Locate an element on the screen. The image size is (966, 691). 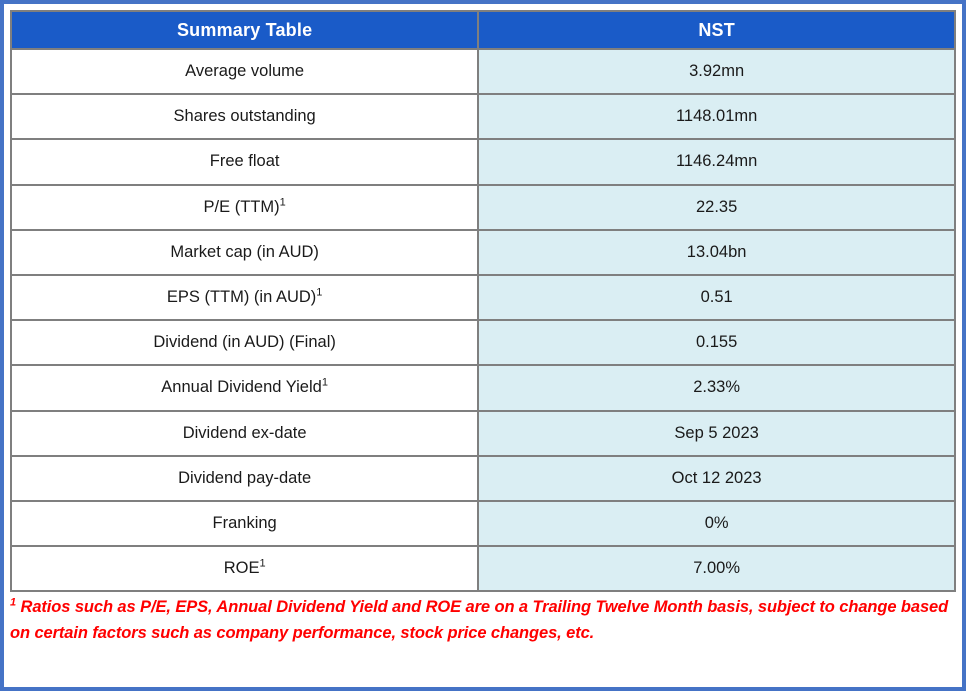
metric-value-cell: 1148.01mn is located at coordinates (716, 117).